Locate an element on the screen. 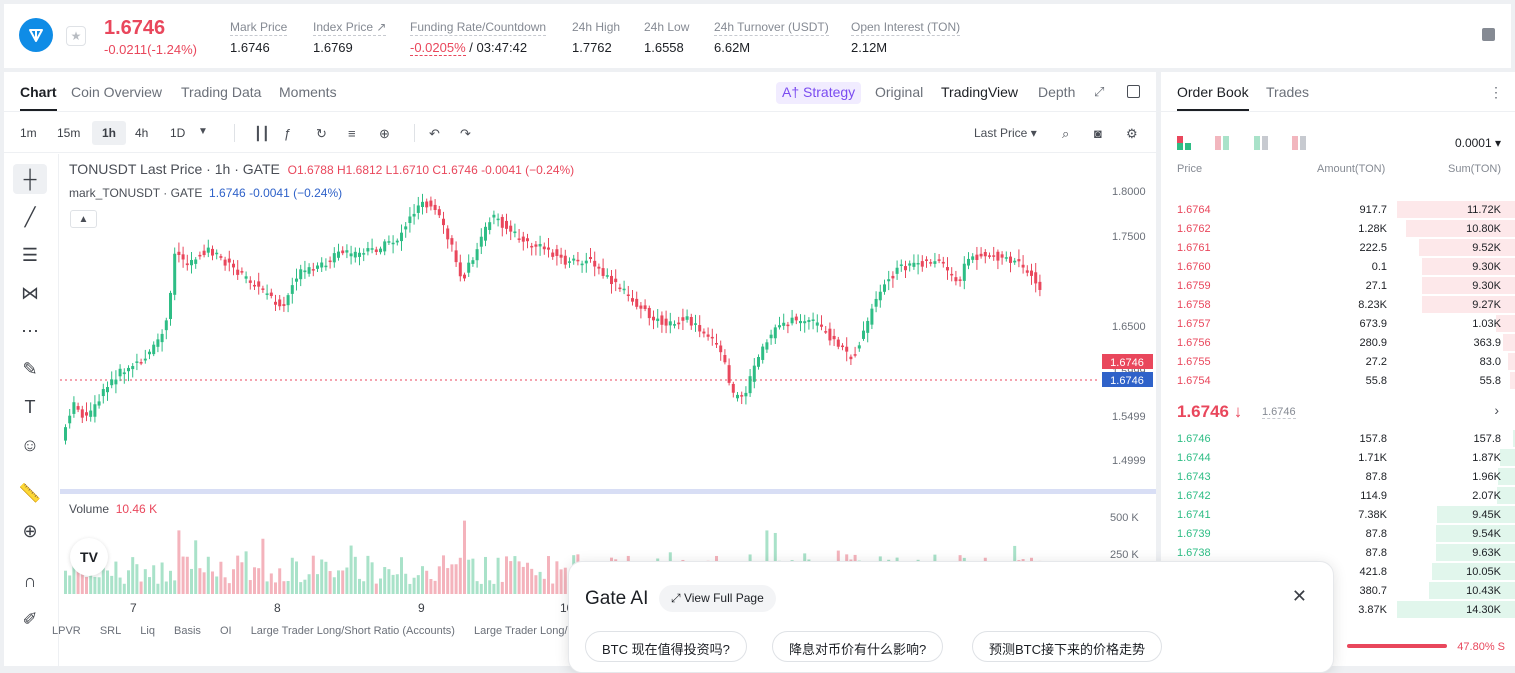  timeframe-4h: 4h is located at coordinates (142, 133).